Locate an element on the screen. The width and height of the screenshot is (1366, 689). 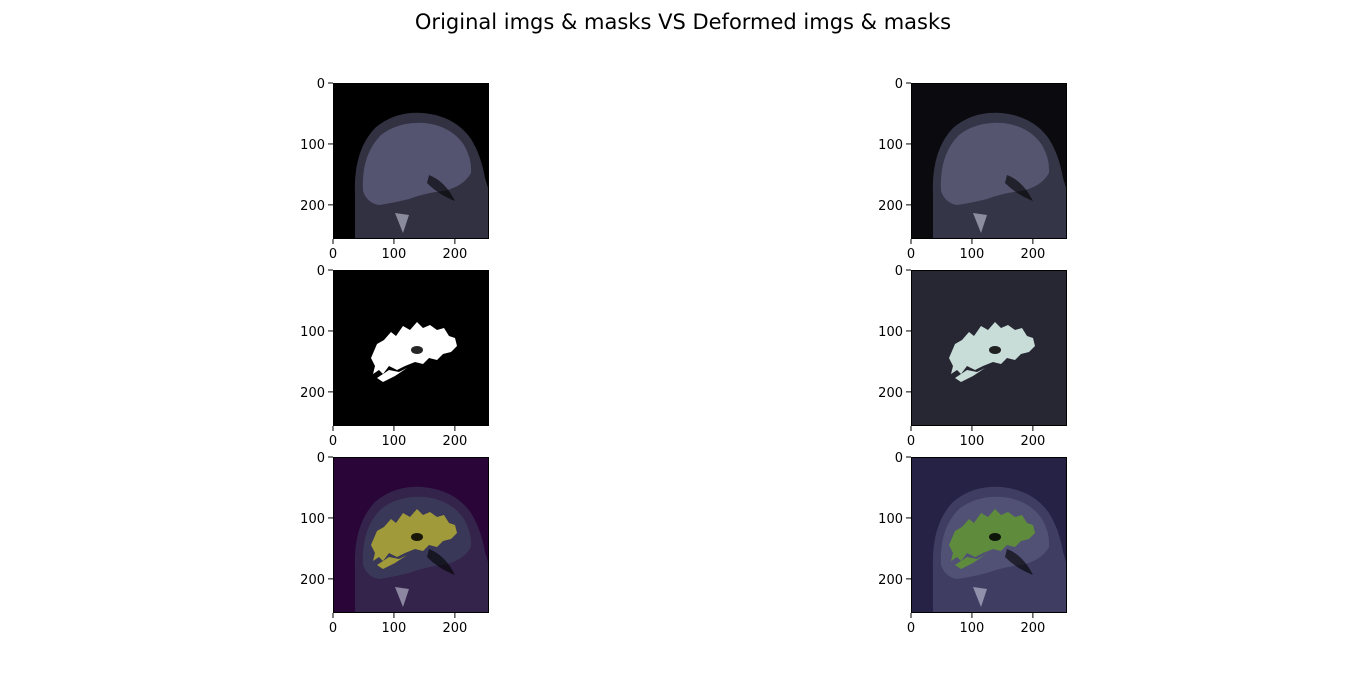
panel-def-mask: 0 100 200 0 100 200 is located at coordinates (972, 356).